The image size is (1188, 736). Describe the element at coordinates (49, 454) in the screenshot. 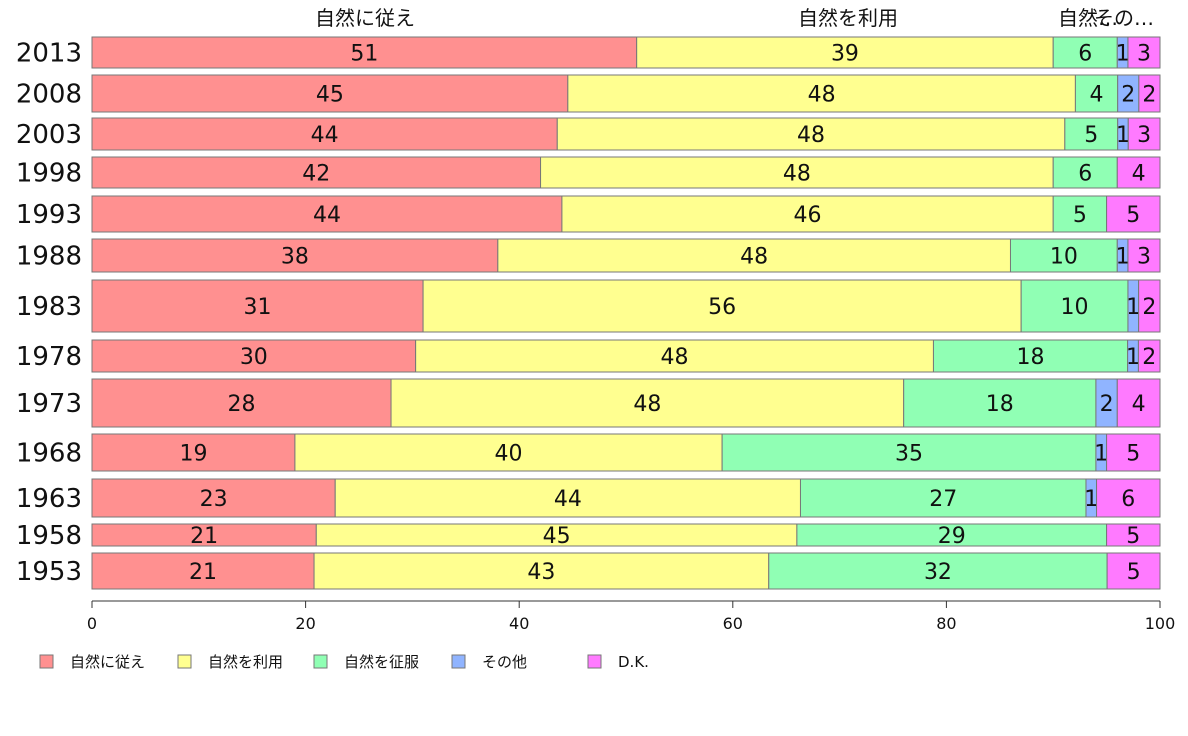

I see `category-label: 1968` at that location.